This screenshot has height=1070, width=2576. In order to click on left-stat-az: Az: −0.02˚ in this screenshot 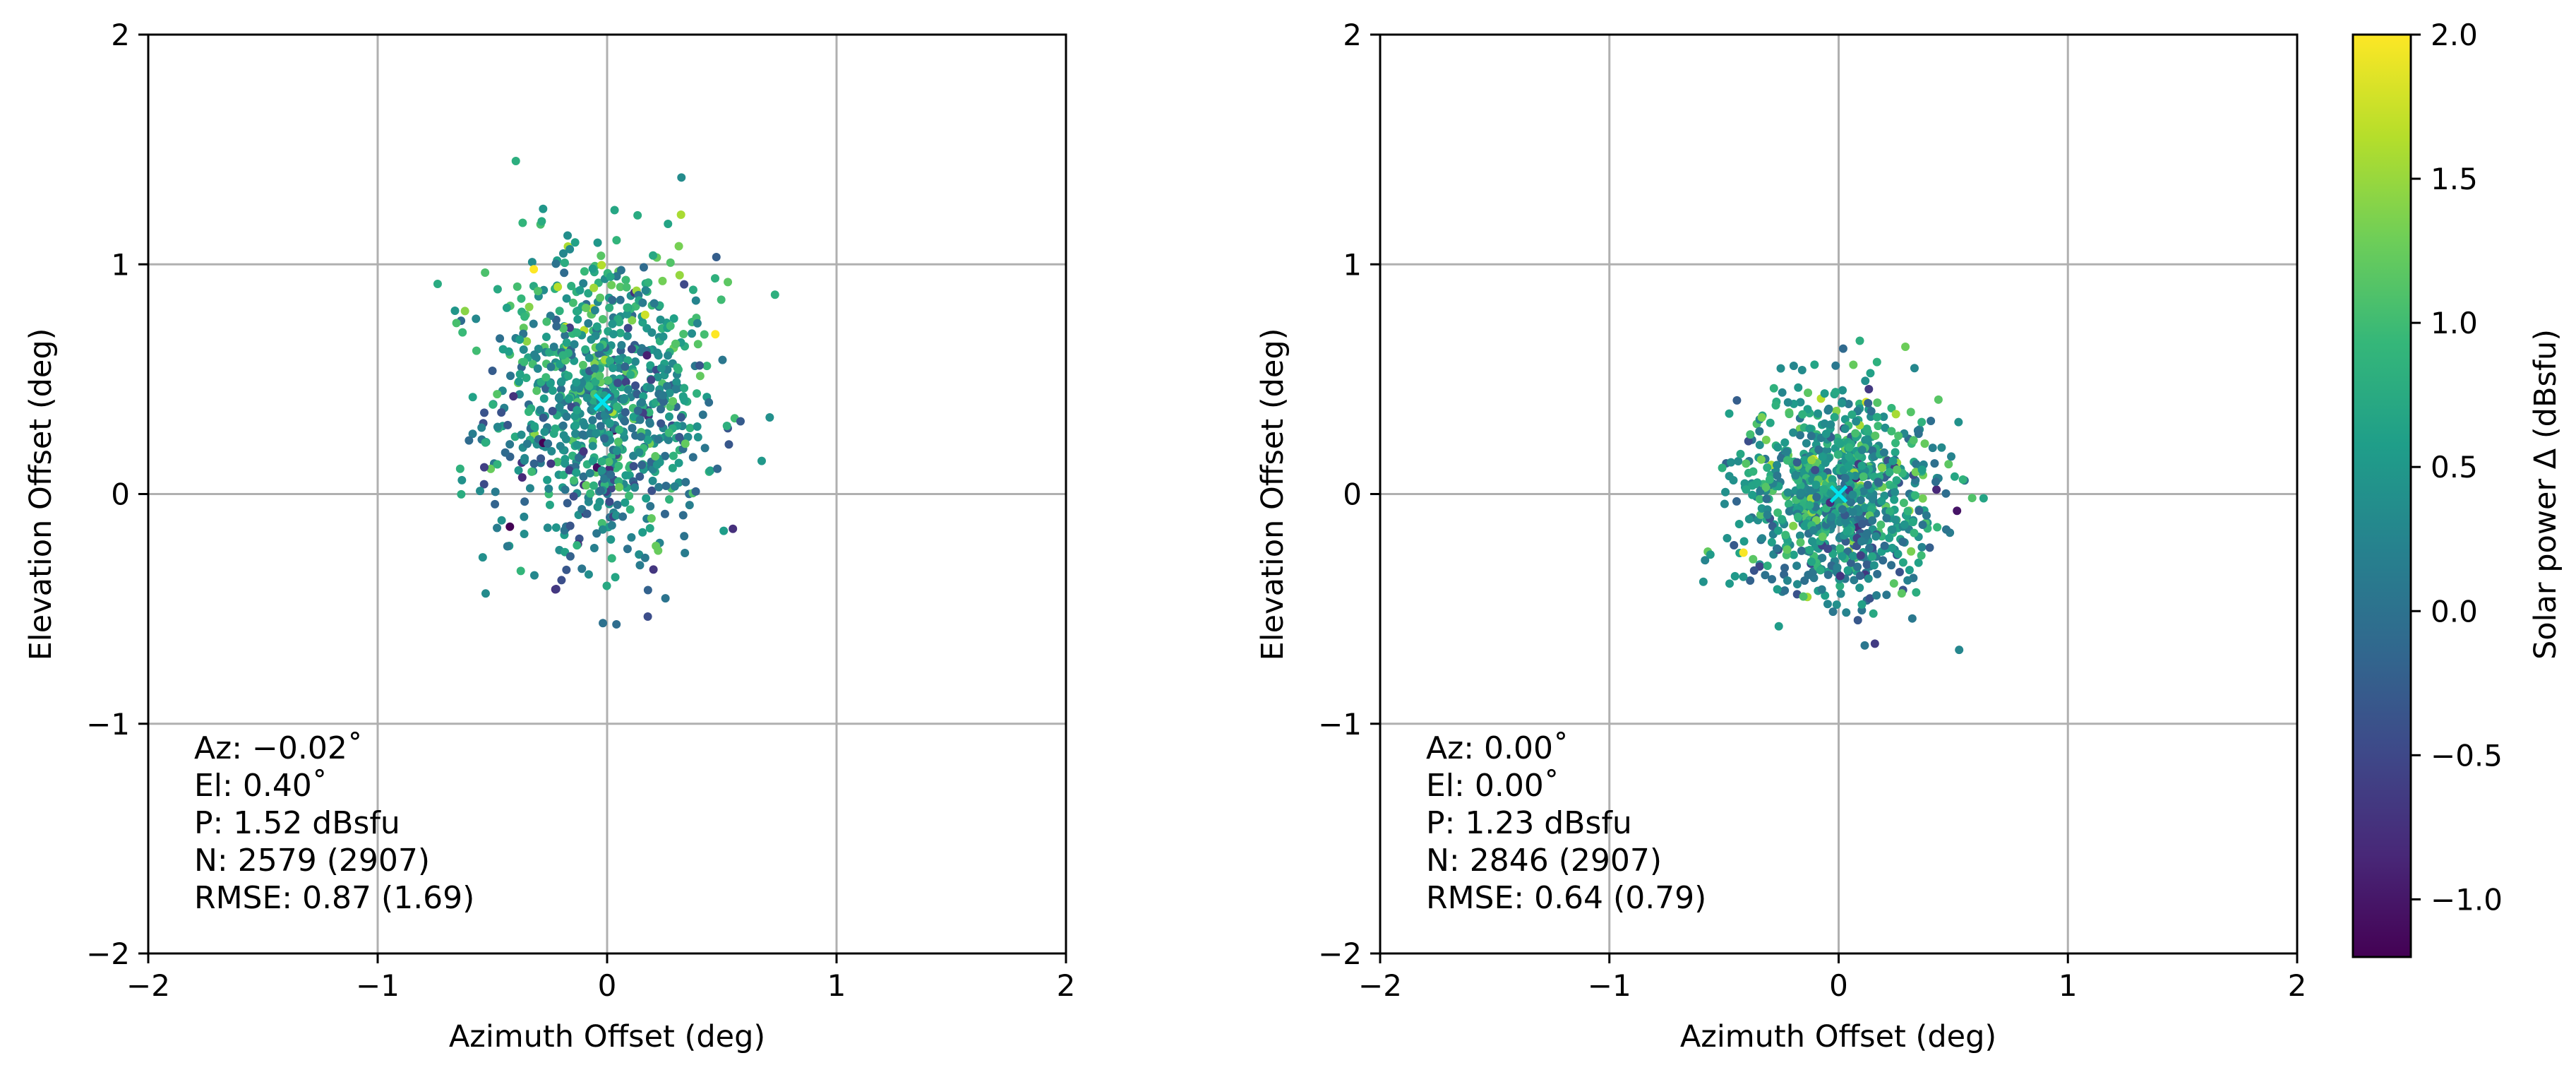, I will do `click(278, 748)`.